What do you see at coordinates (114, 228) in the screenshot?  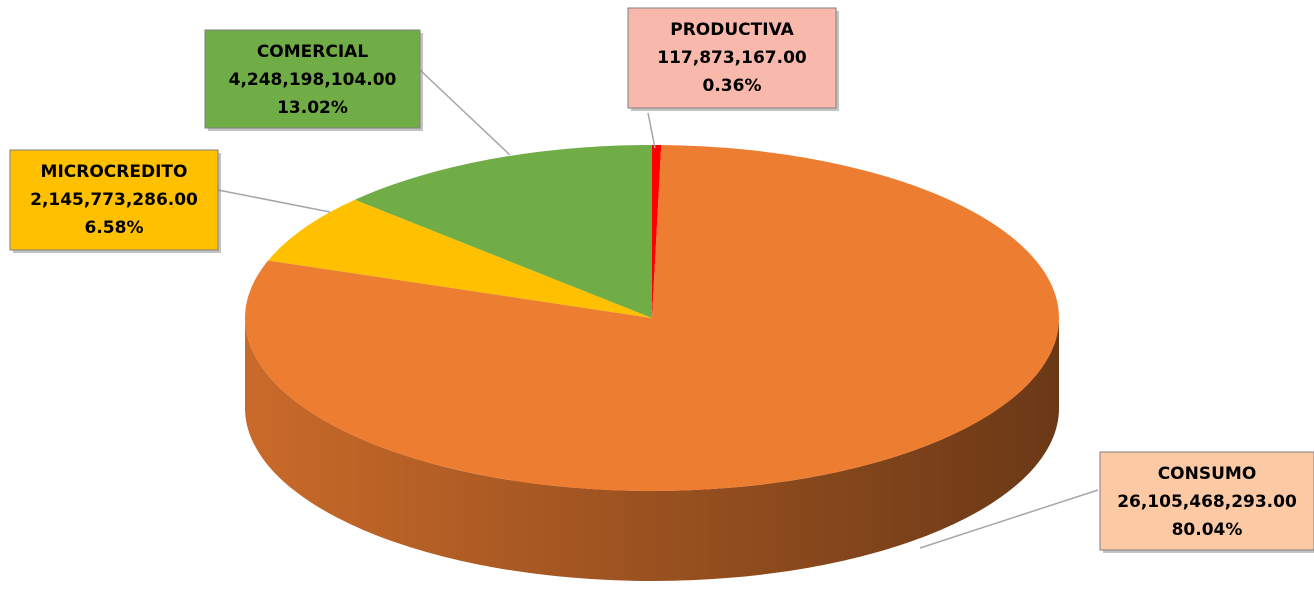 I see `percent-label: 6.58%` at bounding box center [114, 228].